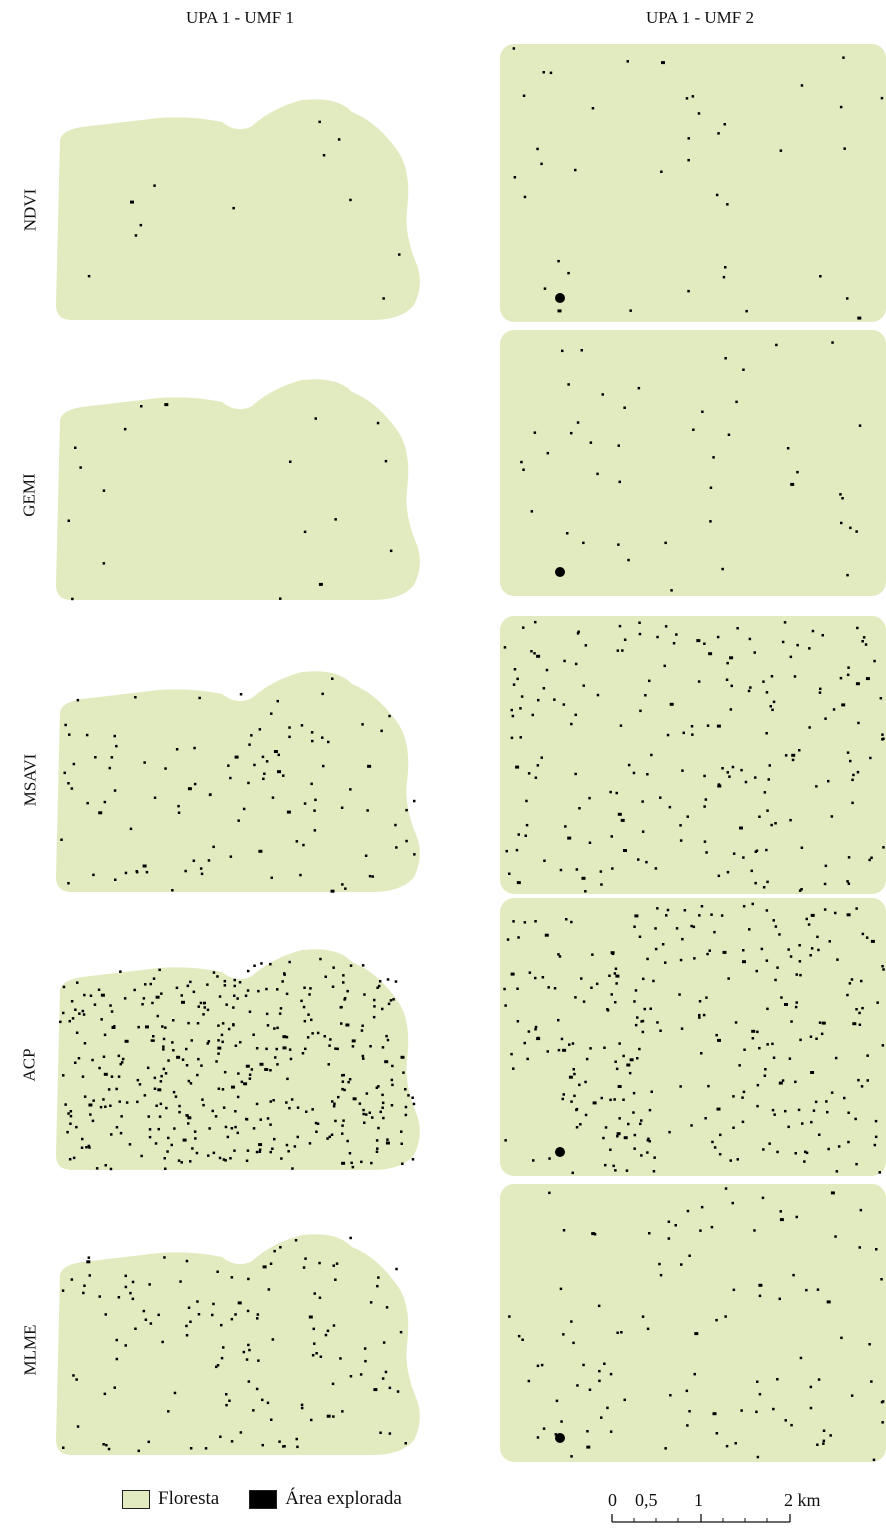 The height and width of the screenshot is (1530, 886). Describe the element at coordinates (238, 1344) in the screenshot. I see `map-mlme-umf1` at that location.